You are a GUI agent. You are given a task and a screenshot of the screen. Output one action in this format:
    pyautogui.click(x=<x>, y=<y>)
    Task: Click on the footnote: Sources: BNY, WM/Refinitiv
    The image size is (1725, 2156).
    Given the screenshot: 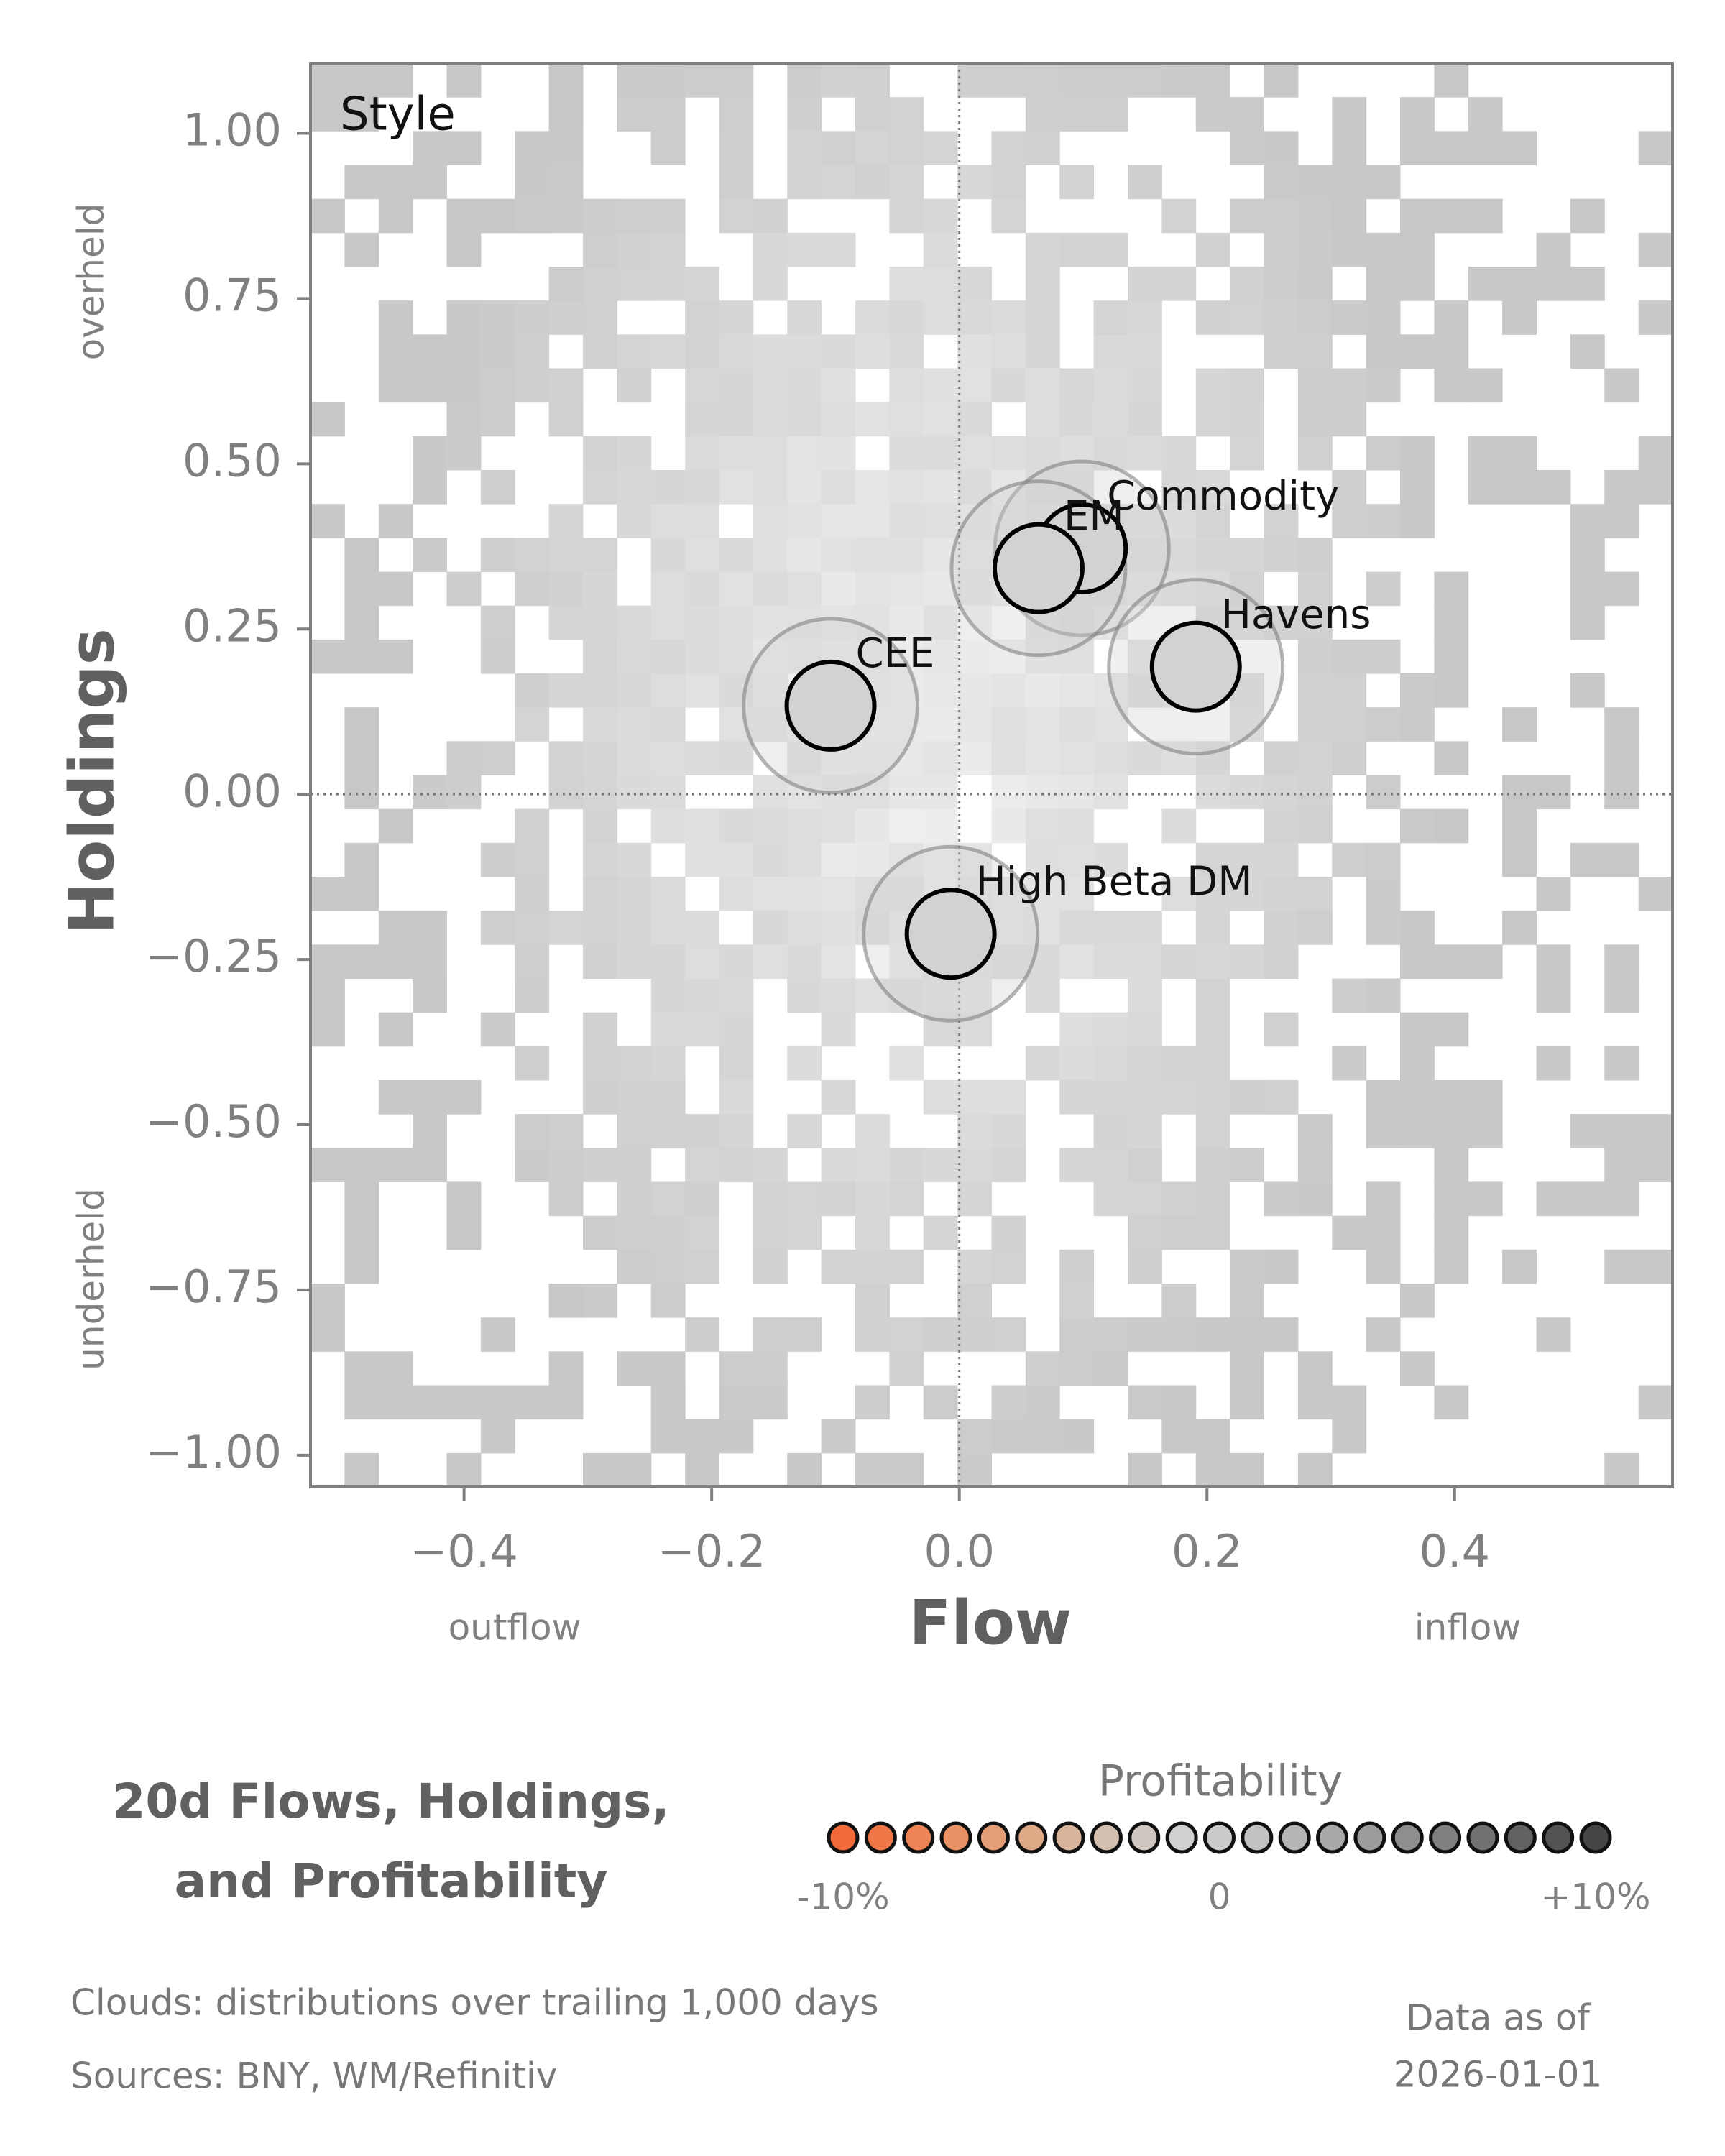 What is the action you would take?
    pyautogui.click(x=313, y=2076)
    